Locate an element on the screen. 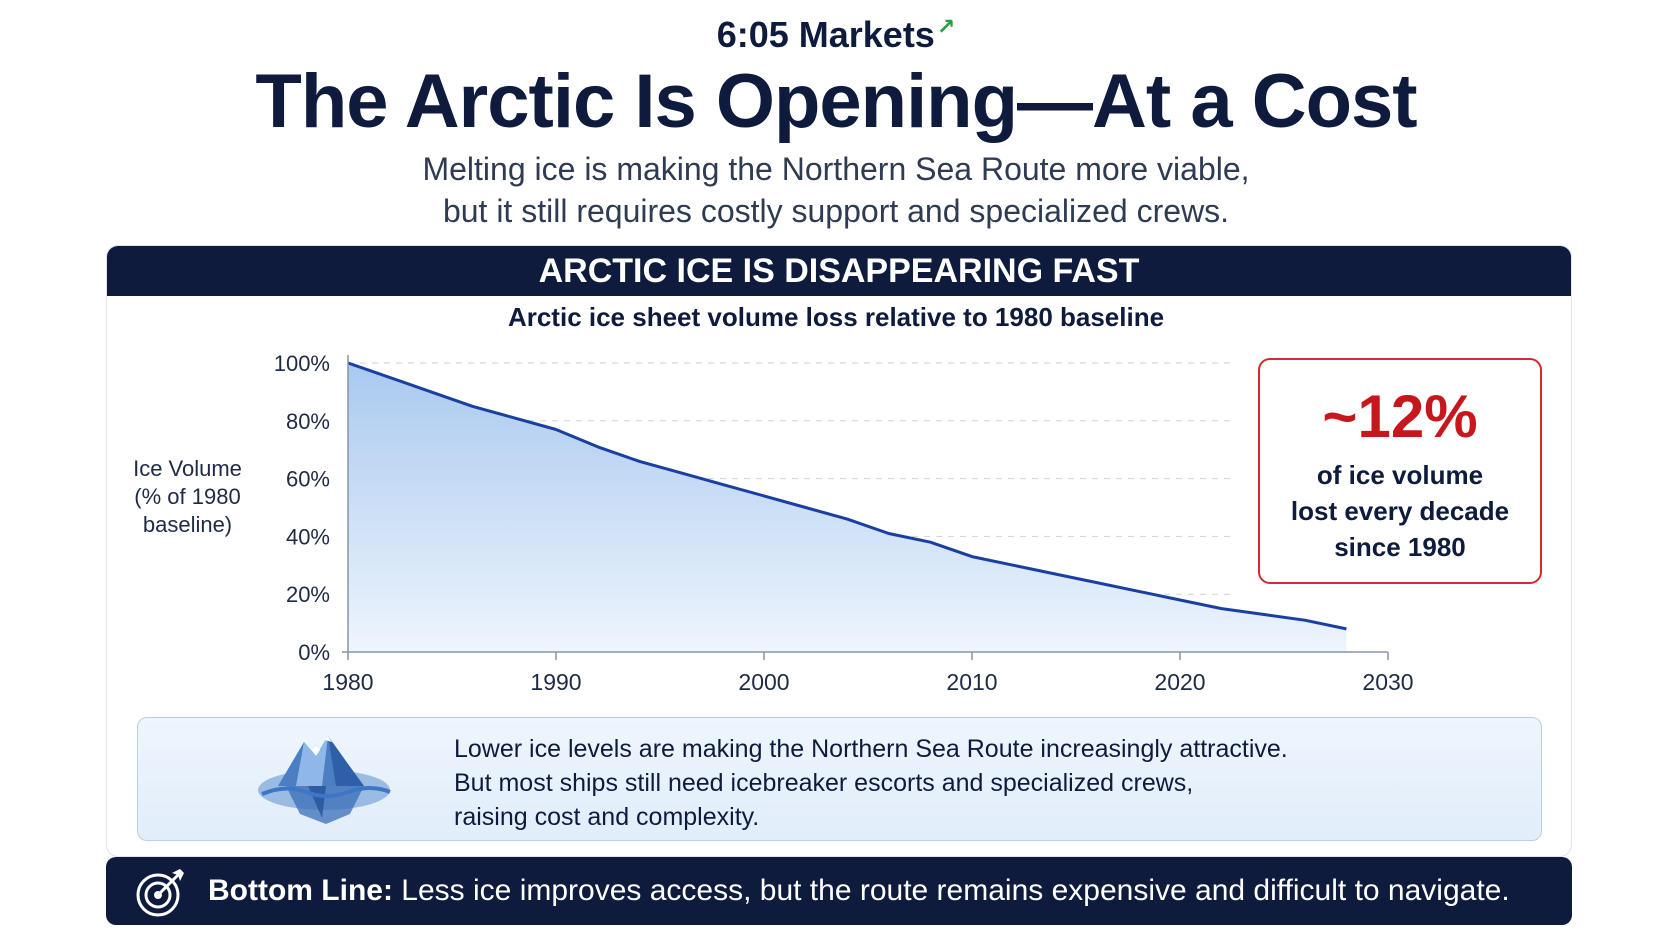 Image resolution: width=1672 pixels, height=941 pixels. y-tick-label: 80% is located at coordinates (308, 421).